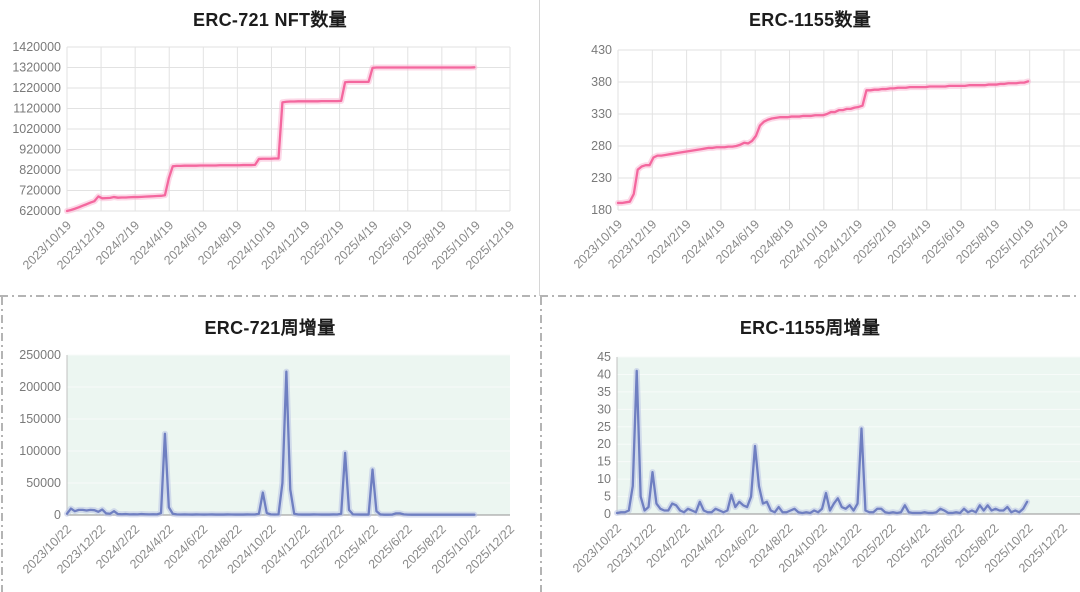 This screenshot has width=1080, height=592. I want to click on chart-title-erc721-total: ERC-721 NFT数量, so click(270, 20).